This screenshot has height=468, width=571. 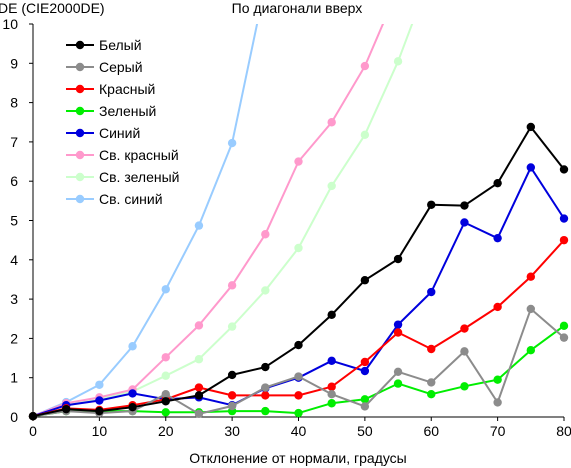 I want to click on legend-label: Зеленый, so click(x=127, y=111).